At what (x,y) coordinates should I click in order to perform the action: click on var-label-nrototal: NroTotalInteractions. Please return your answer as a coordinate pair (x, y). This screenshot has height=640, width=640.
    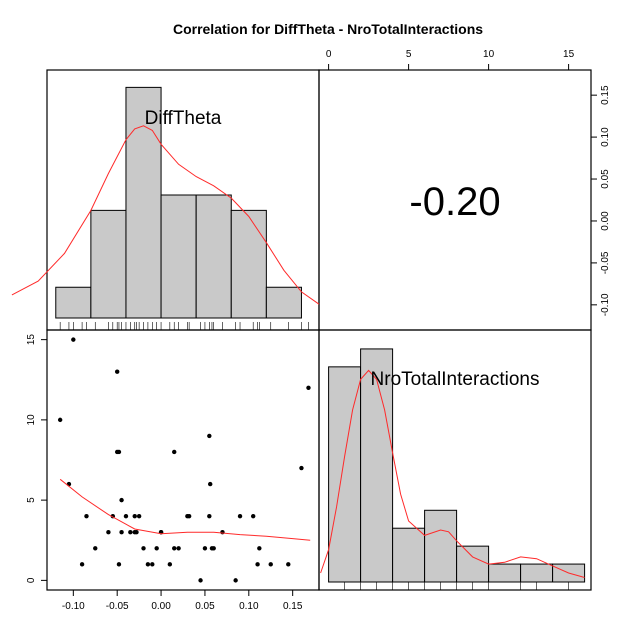
    Looking at the image, I should click on (455, 379).